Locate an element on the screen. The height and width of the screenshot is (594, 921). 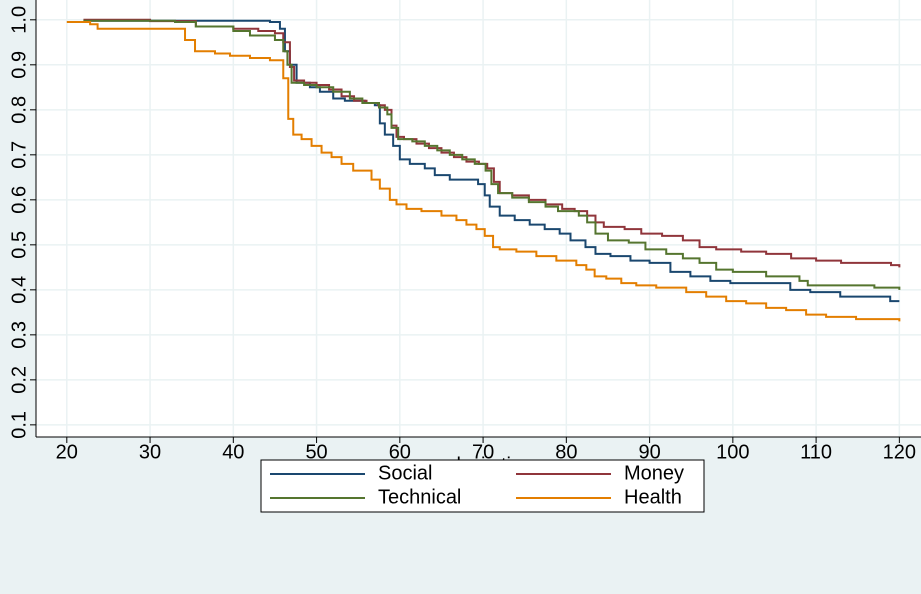
x-tick-label: 70 is located at coordinates (483, 452).